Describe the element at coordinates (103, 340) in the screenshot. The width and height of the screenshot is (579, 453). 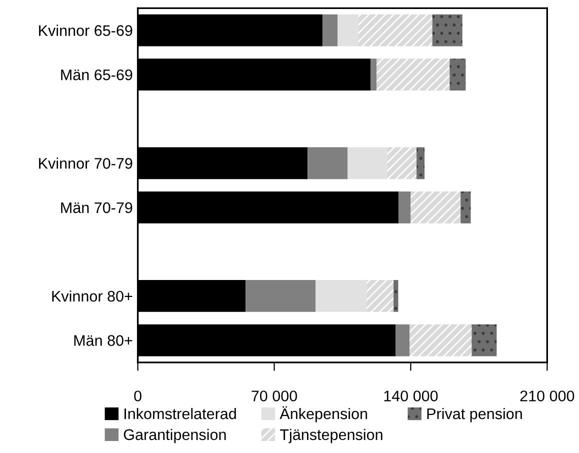
I see `y-tick-label: Män 80+` at that location.